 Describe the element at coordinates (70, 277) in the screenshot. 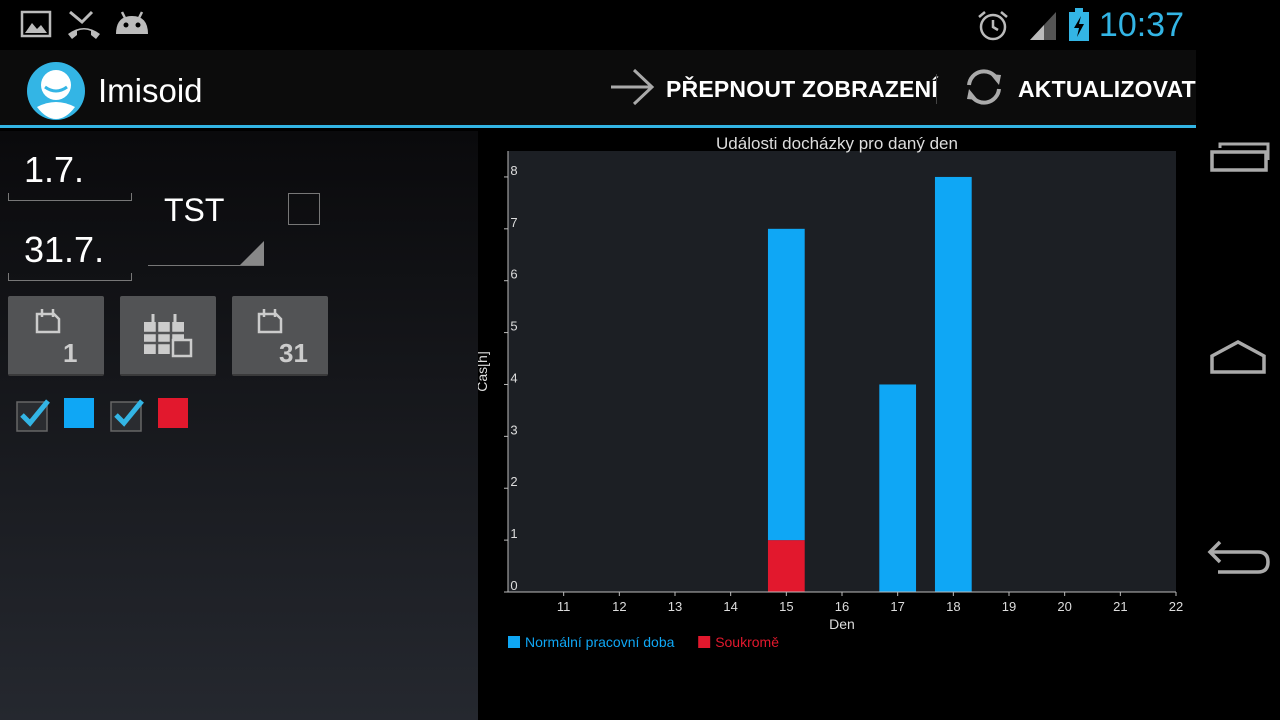

I see `date-to-underline` at that location.